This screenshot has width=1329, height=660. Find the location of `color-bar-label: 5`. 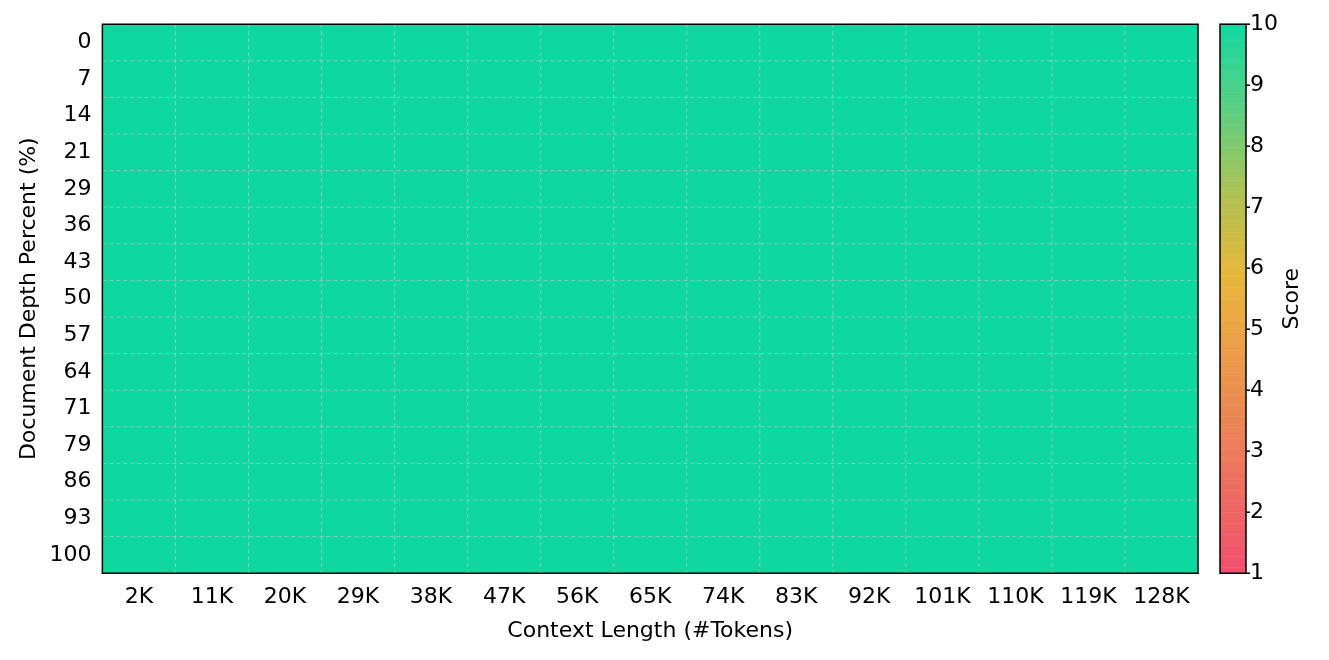

color-bar-label: 5 is located at coordinates (1257, 327).